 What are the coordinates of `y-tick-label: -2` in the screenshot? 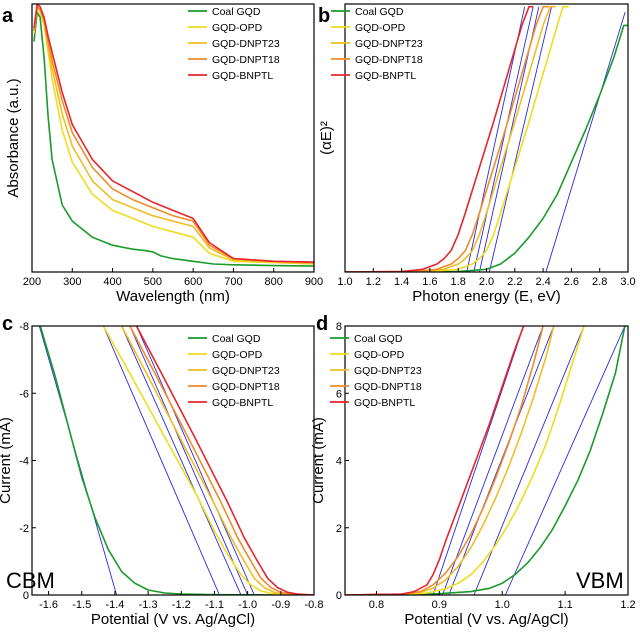 It's located at (24, 529).